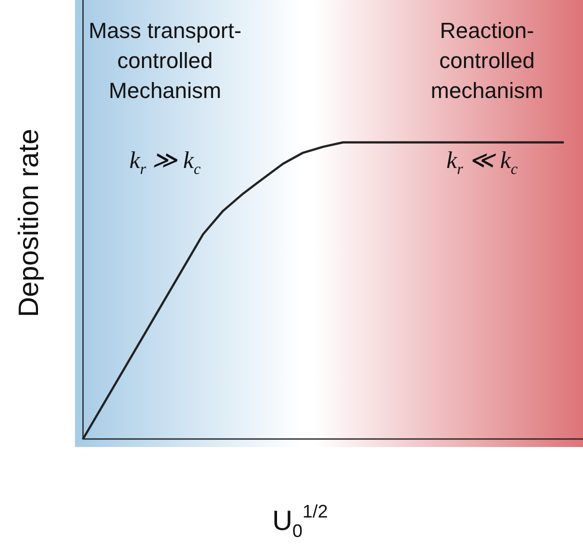 This screenshot has width=583, height=557. Describe the element at coordinates (487, 60) in the screenshot. I see `text: Reaction- controlled mechanism` at that location.